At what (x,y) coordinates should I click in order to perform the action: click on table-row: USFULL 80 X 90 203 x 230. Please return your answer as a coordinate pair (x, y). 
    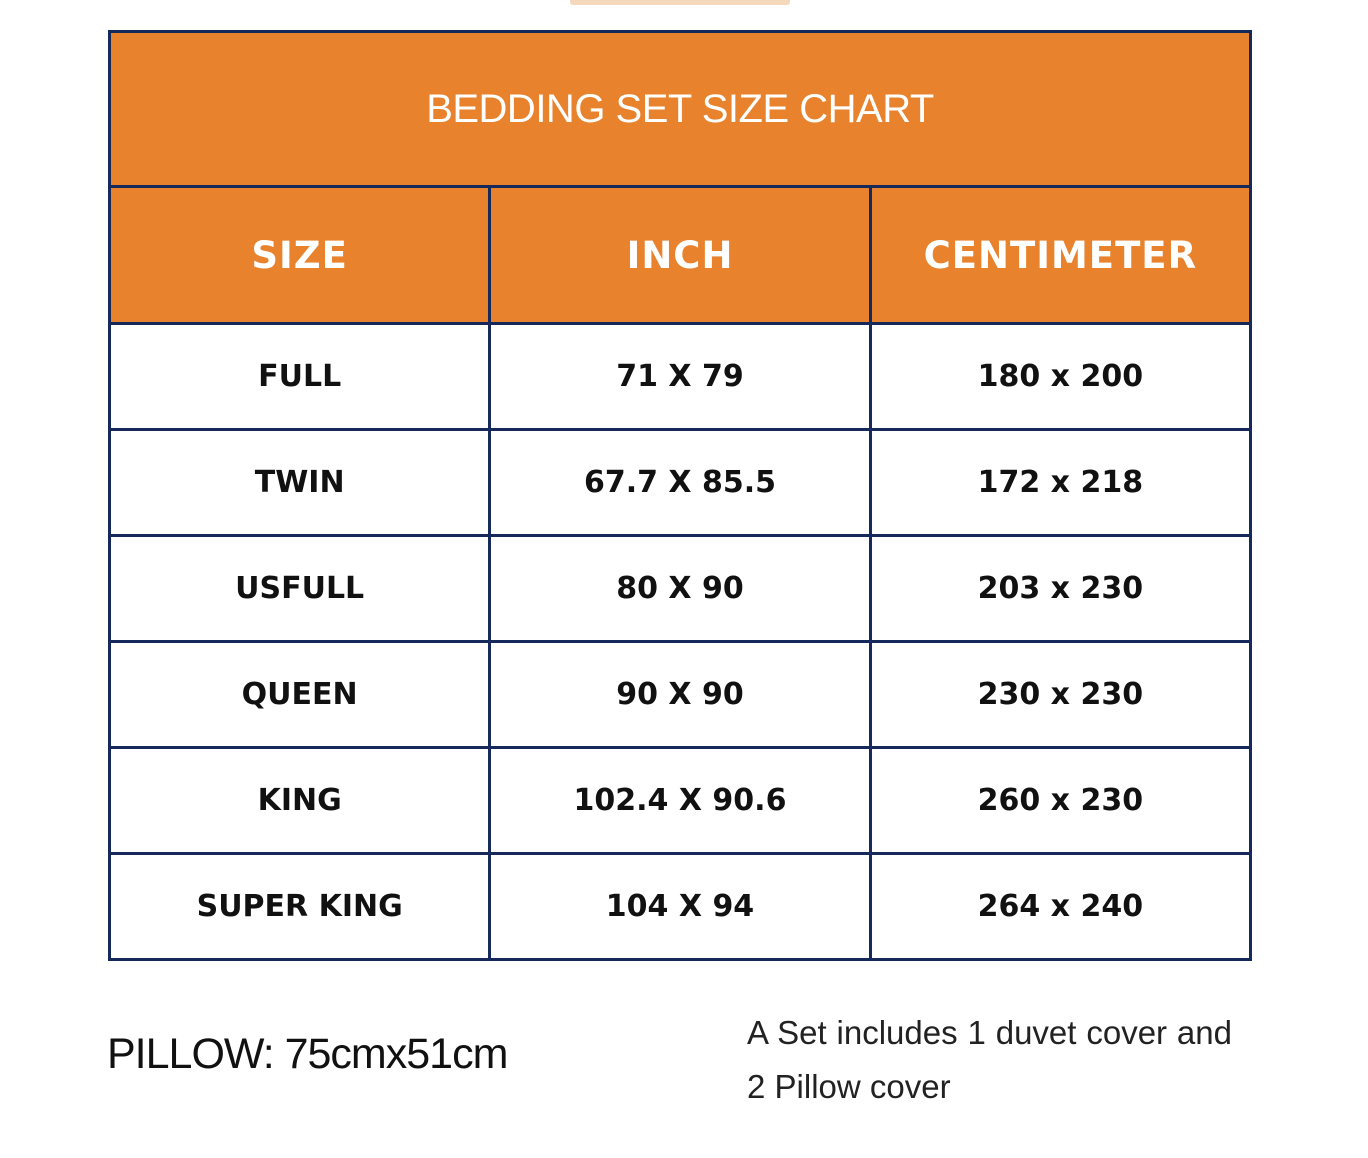
    Looking at the image, I should click on (680, 588).